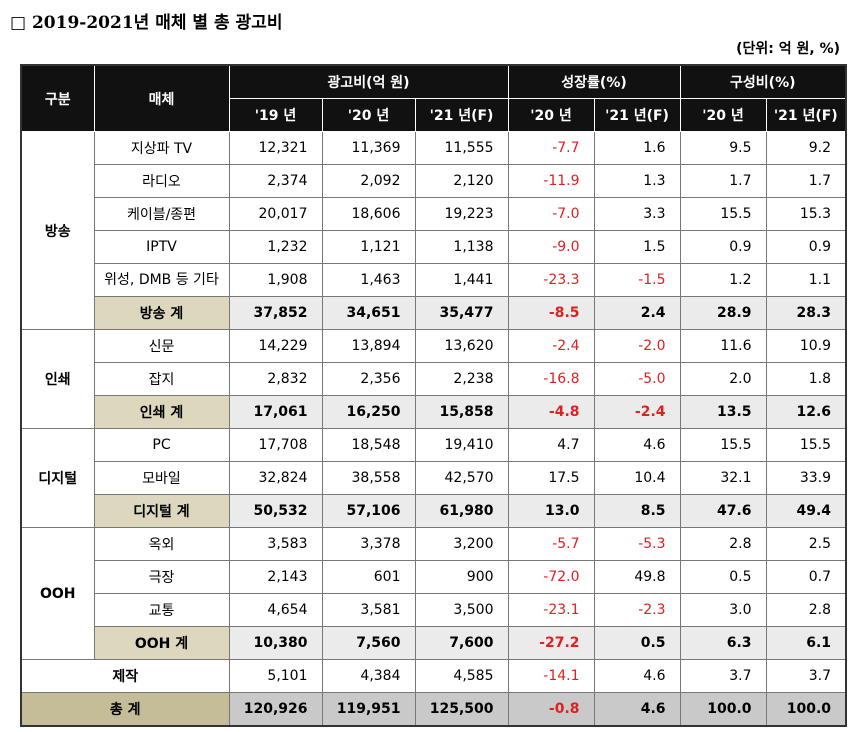  What do you see at coordinates (434, 412) in the screenshot?
I see `subtotal-row: 인쇄 계 17,061 16,250 15,858 -4.8 -2.4 13.5 12.6` at bounding box center [434, 412].